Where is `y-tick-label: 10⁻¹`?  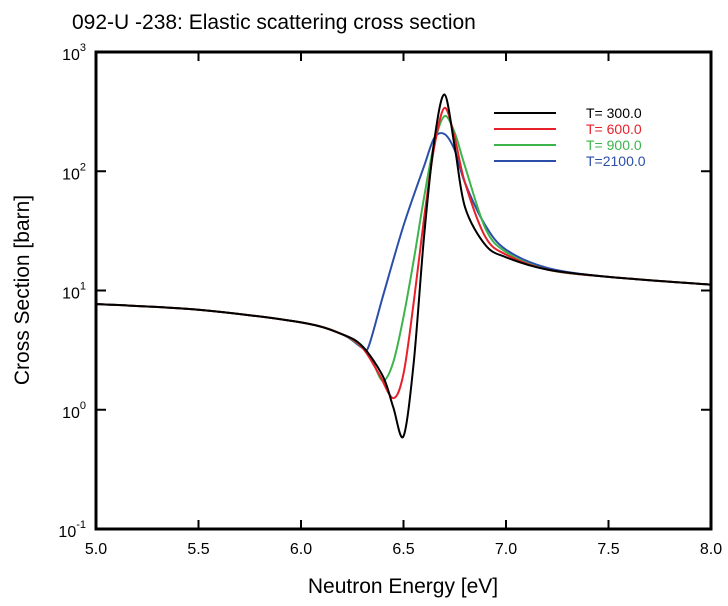
y-tick-label: 10⁻¹ is located at coordinates (72, 530).